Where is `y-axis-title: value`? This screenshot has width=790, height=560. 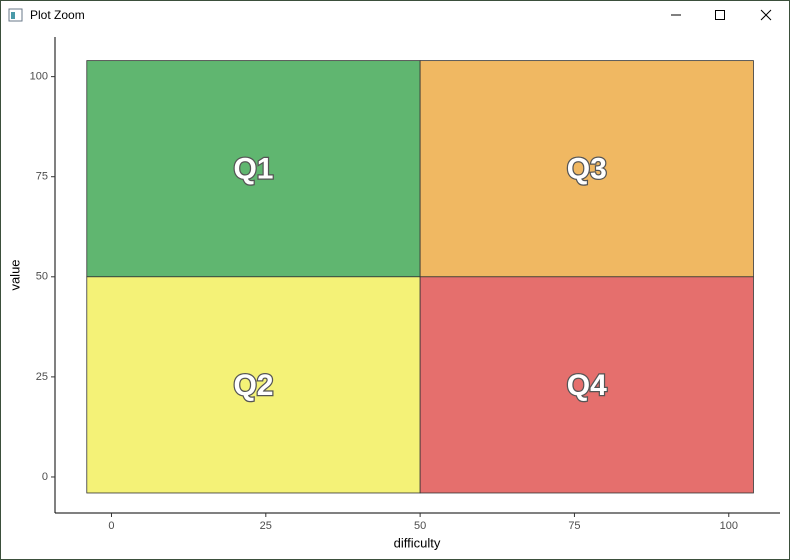 y-axis-title: value is located at coordinates (14, 274).